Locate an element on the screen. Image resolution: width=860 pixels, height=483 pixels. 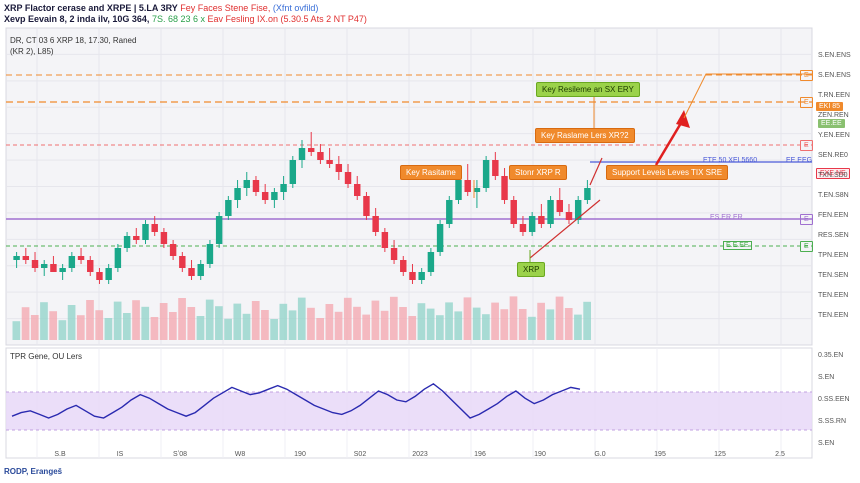
rsi-axis-label: 0.35.EN is located at coordinates (831, 355).